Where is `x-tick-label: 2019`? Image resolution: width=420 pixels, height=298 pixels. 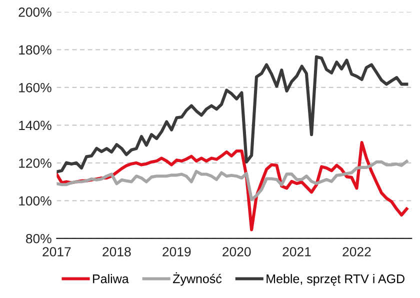
x-tick-label: 2019 is located at coordinates (176, 251).